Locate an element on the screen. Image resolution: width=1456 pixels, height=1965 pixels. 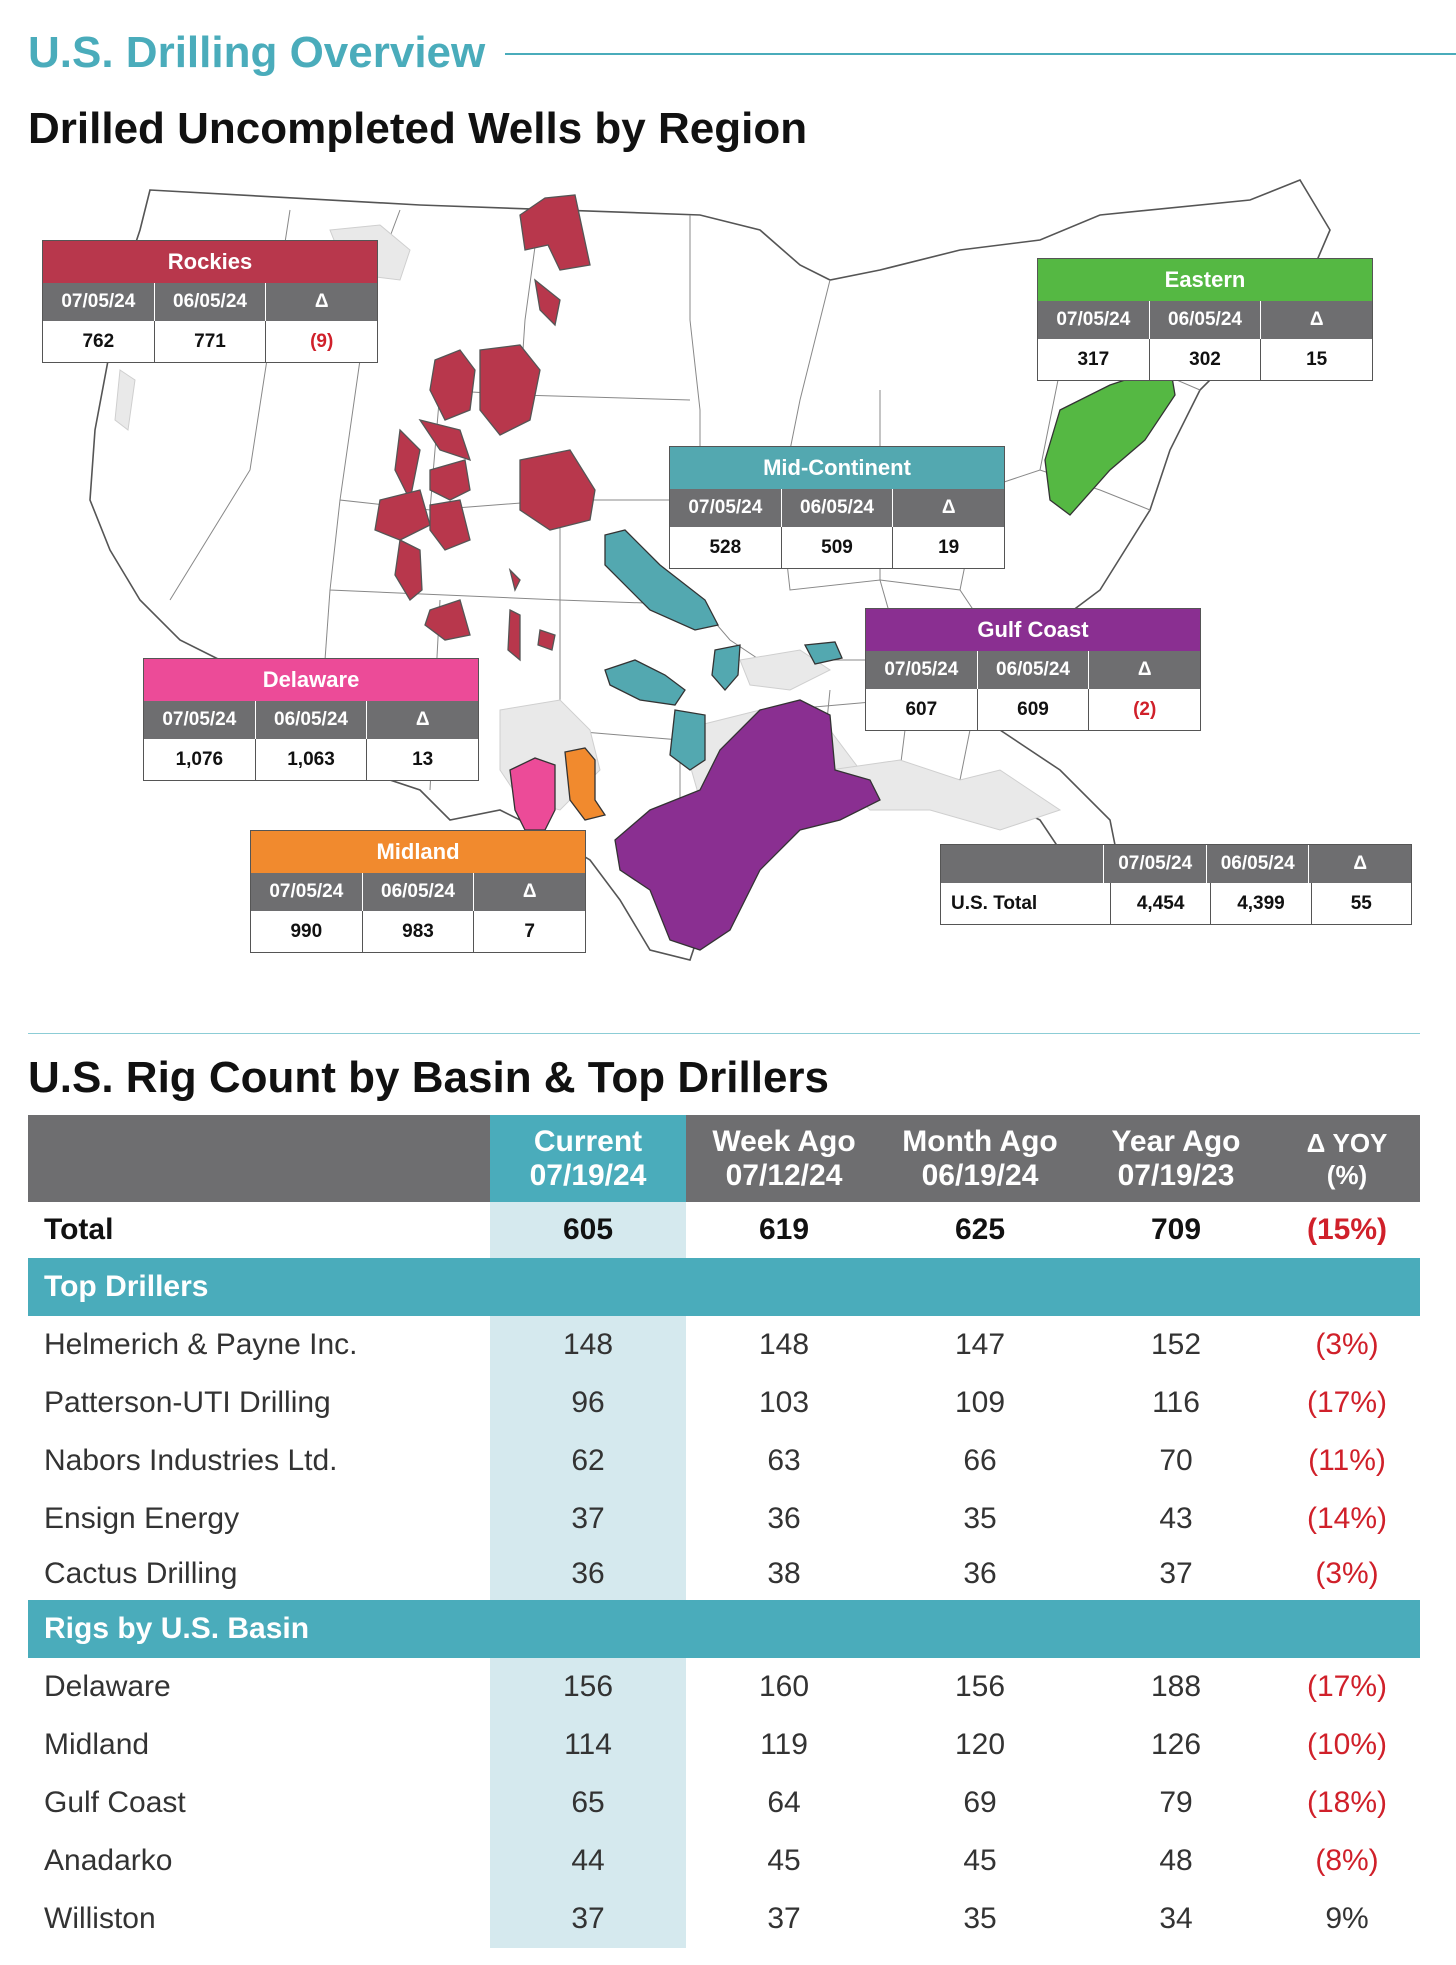
row-label: Nabors Industries Ltd. is located at coordinates (191, 1460).